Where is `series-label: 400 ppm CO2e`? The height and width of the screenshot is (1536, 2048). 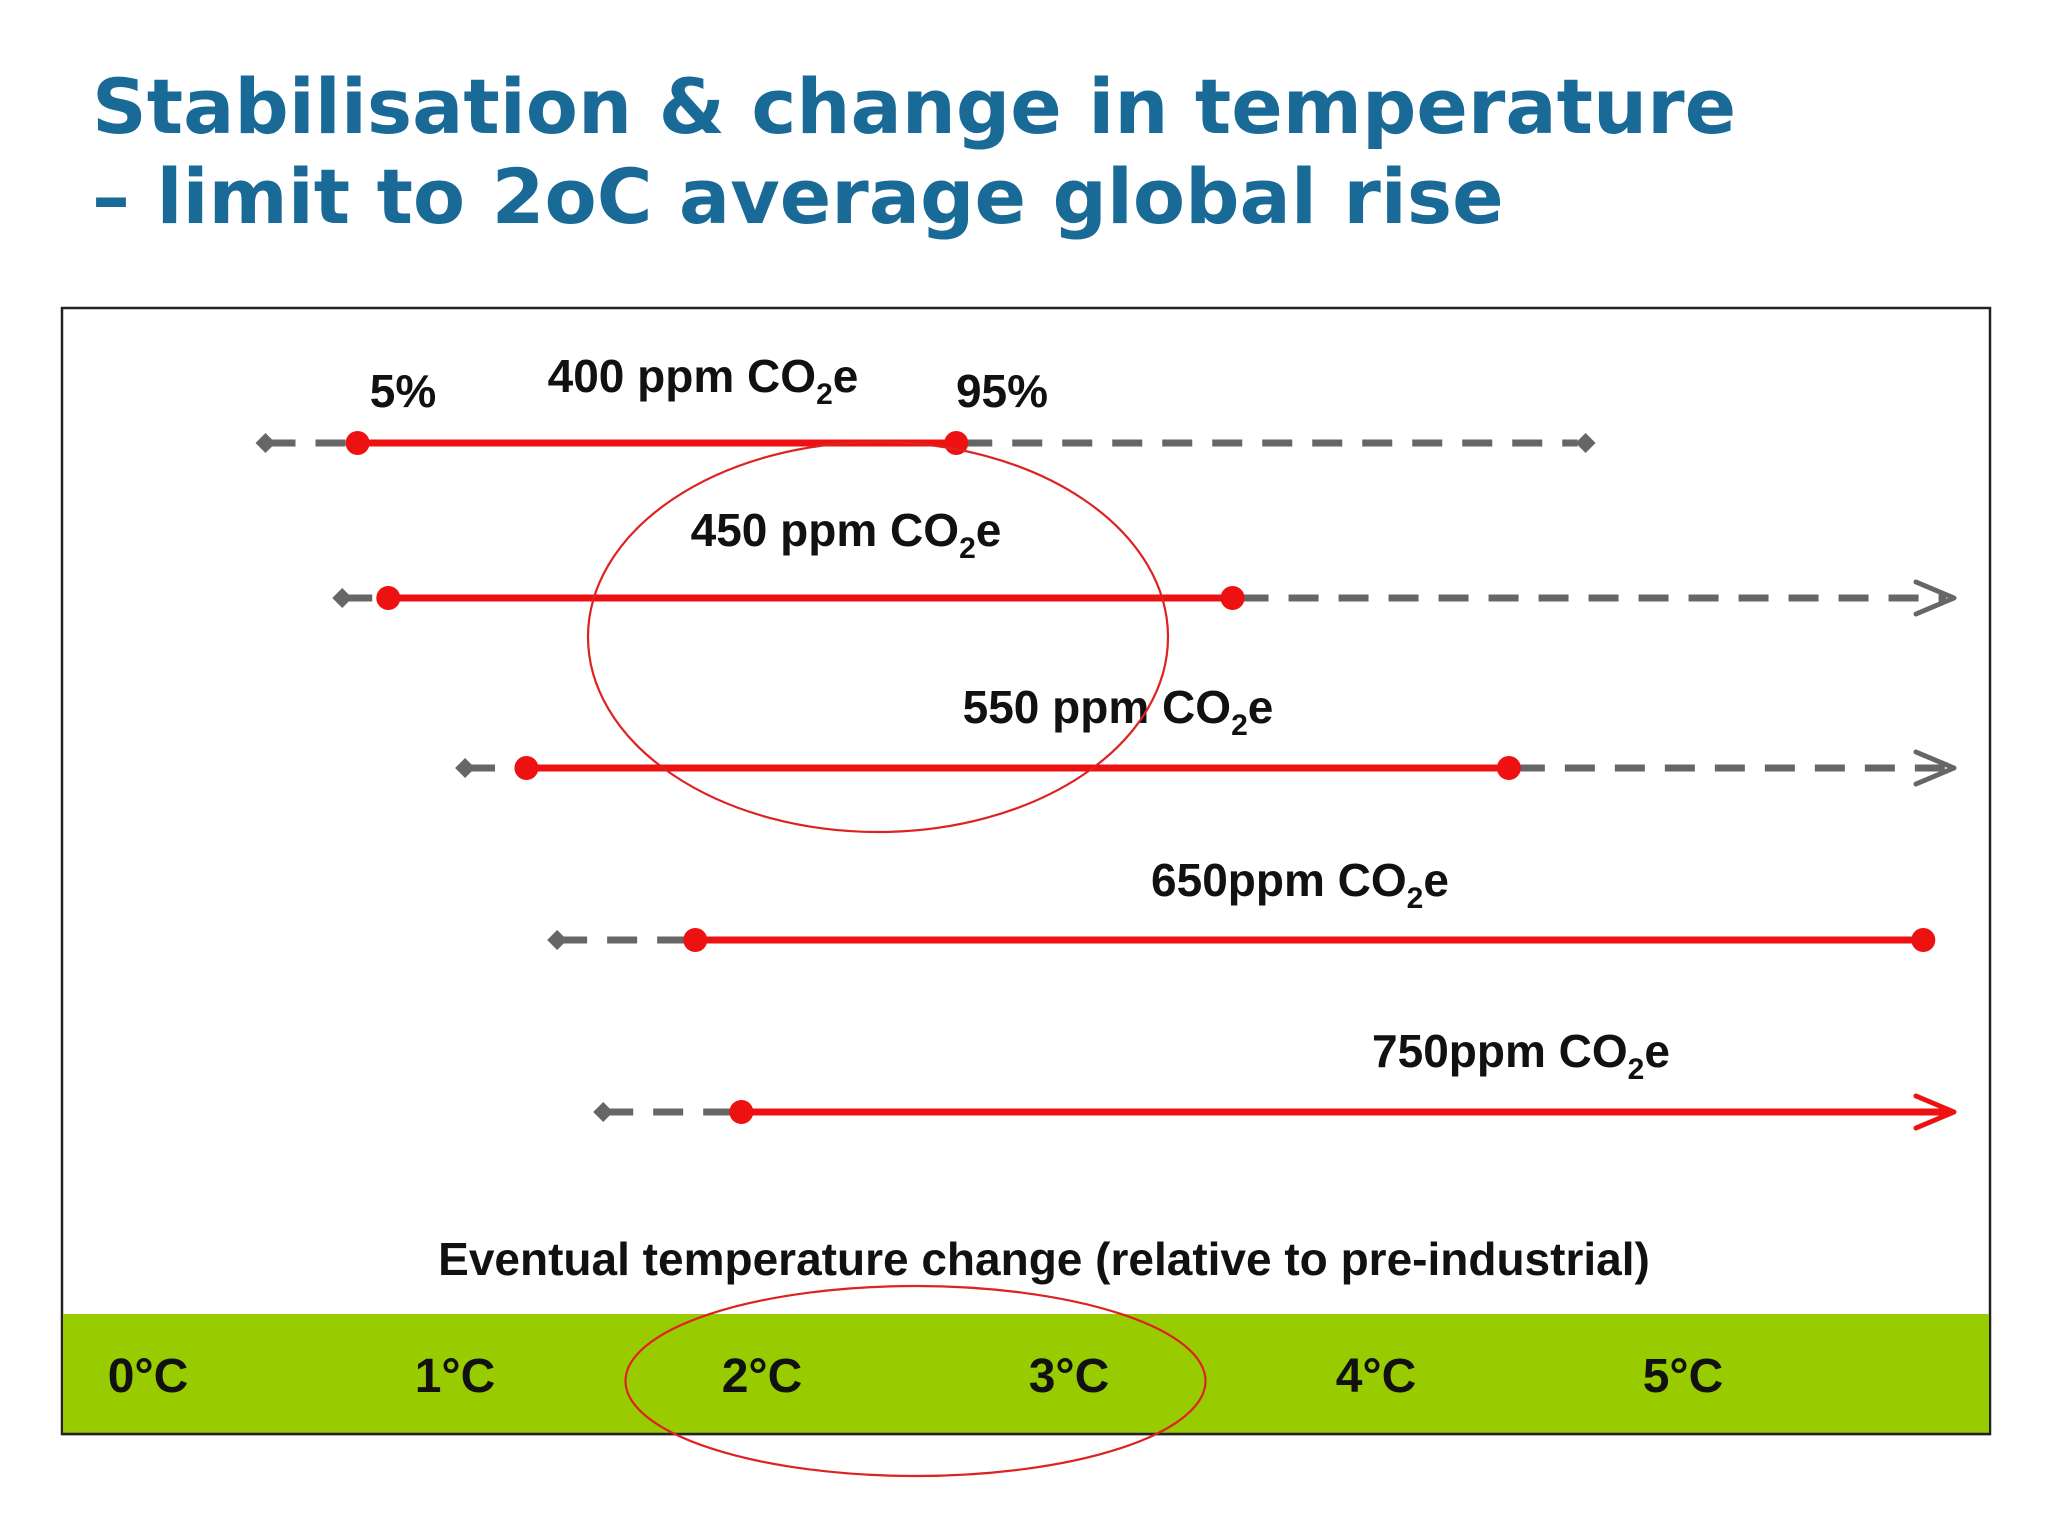 series-label: 400 ppm CO2e is located at coordinates (703, 380).